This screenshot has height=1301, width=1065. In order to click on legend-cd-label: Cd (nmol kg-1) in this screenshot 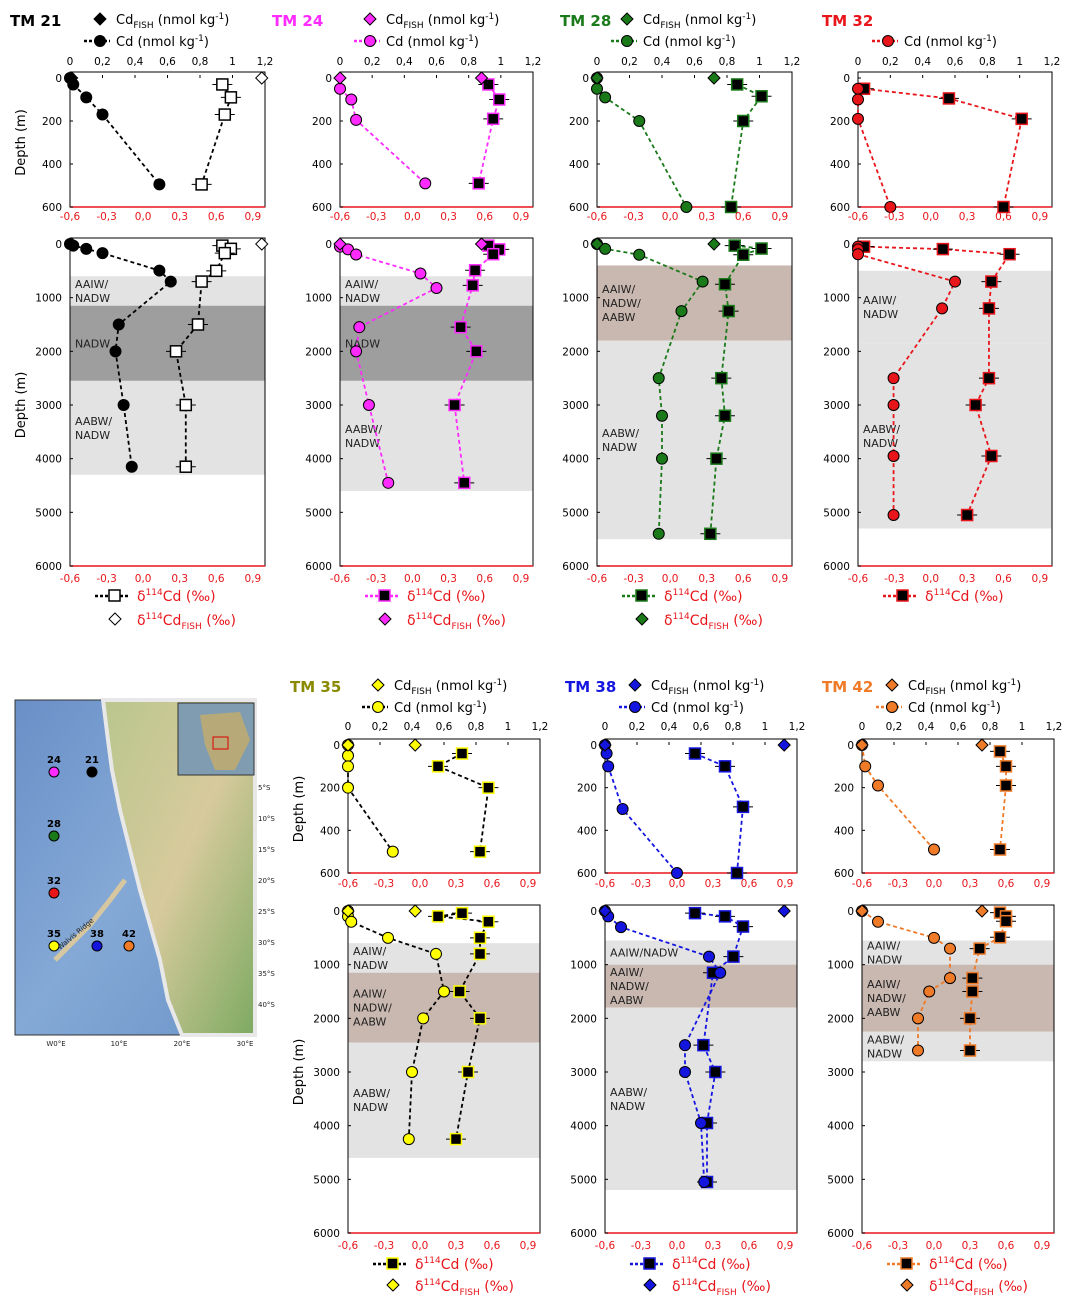, I will do `click(432, 42)`.